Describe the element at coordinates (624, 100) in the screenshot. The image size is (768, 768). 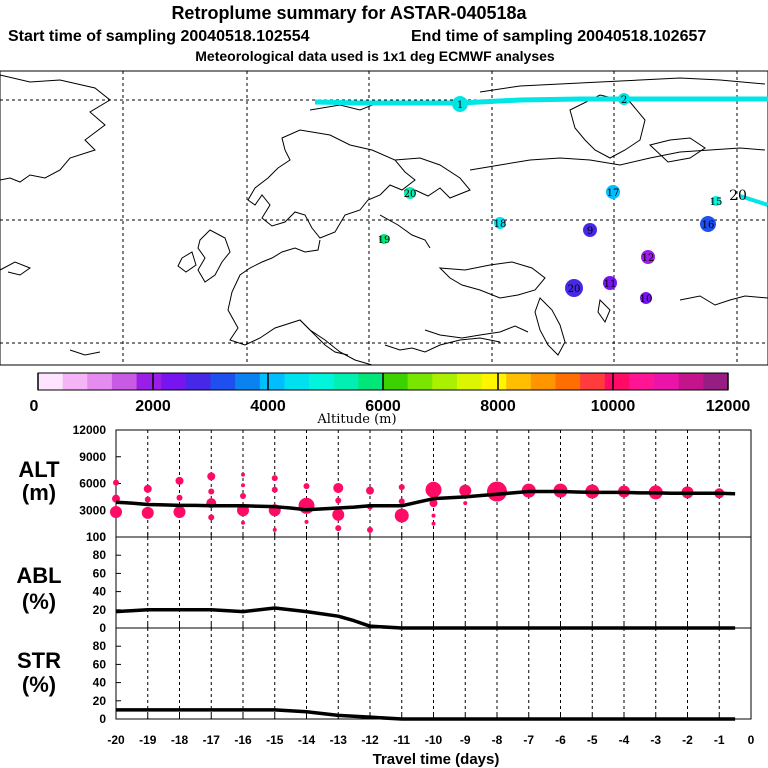
I see `plume-marker-label: 2` at that location.